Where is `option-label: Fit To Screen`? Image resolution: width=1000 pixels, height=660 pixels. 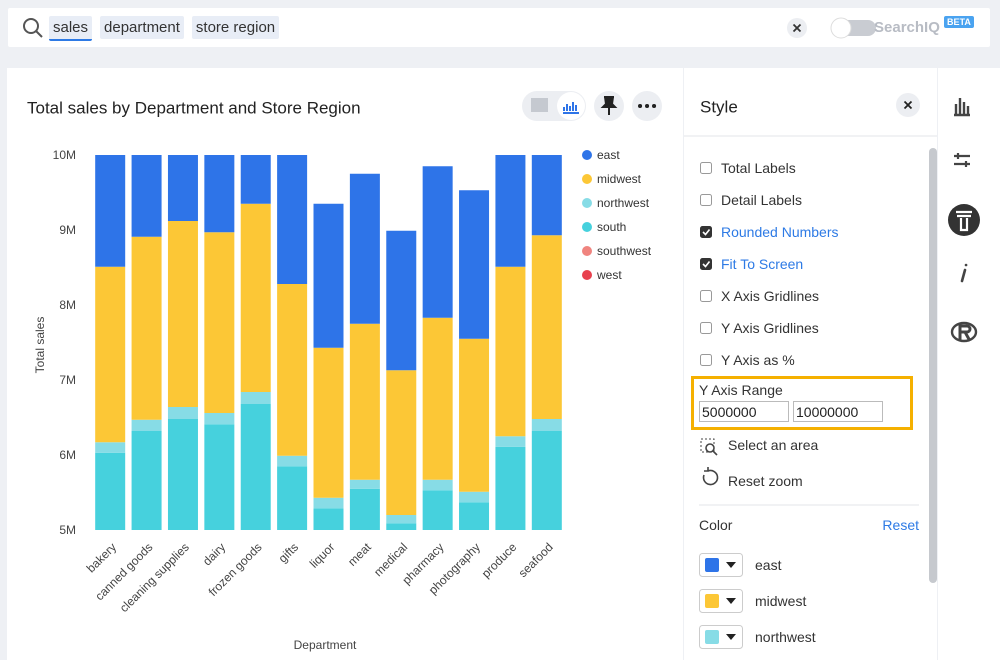 option-label: Fit To Screen is located at coordinates (762, 264).